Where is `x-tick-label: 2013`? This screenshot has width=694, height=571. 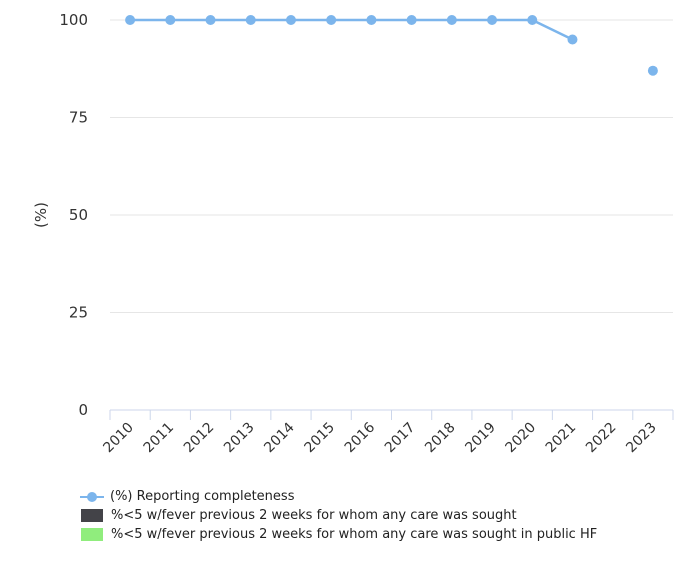
x-tick-label: 2013 is located at coordinates (239, 438).